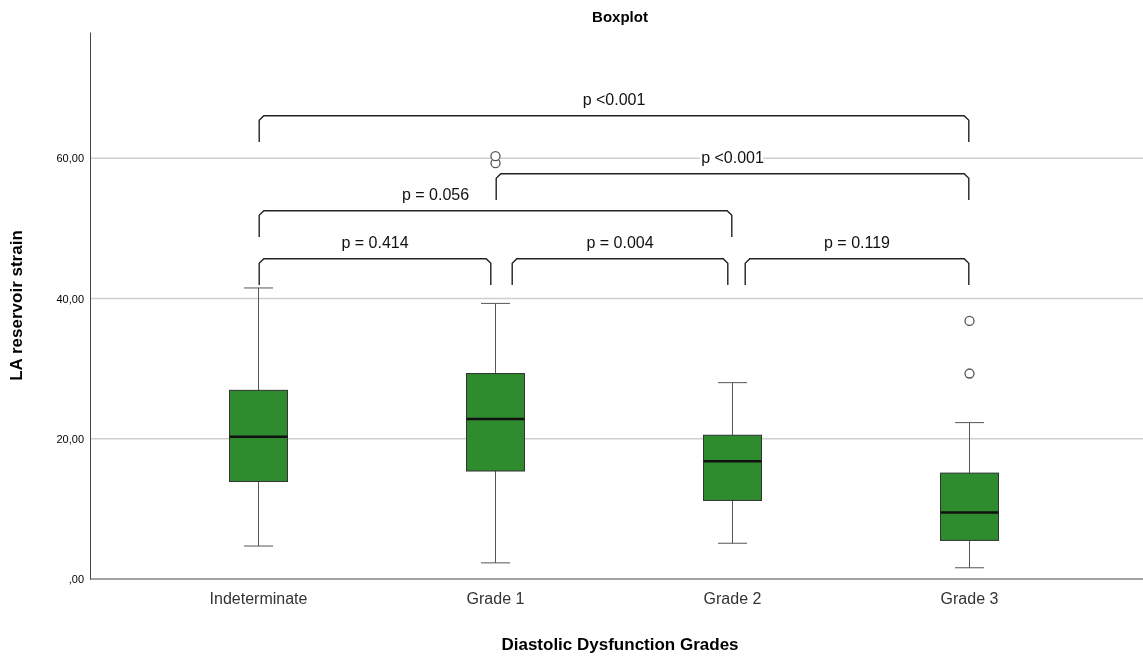  Describe the element at coordinates (857, 242) in the screenshot. I see `annotation: p = 0.119` at that location.